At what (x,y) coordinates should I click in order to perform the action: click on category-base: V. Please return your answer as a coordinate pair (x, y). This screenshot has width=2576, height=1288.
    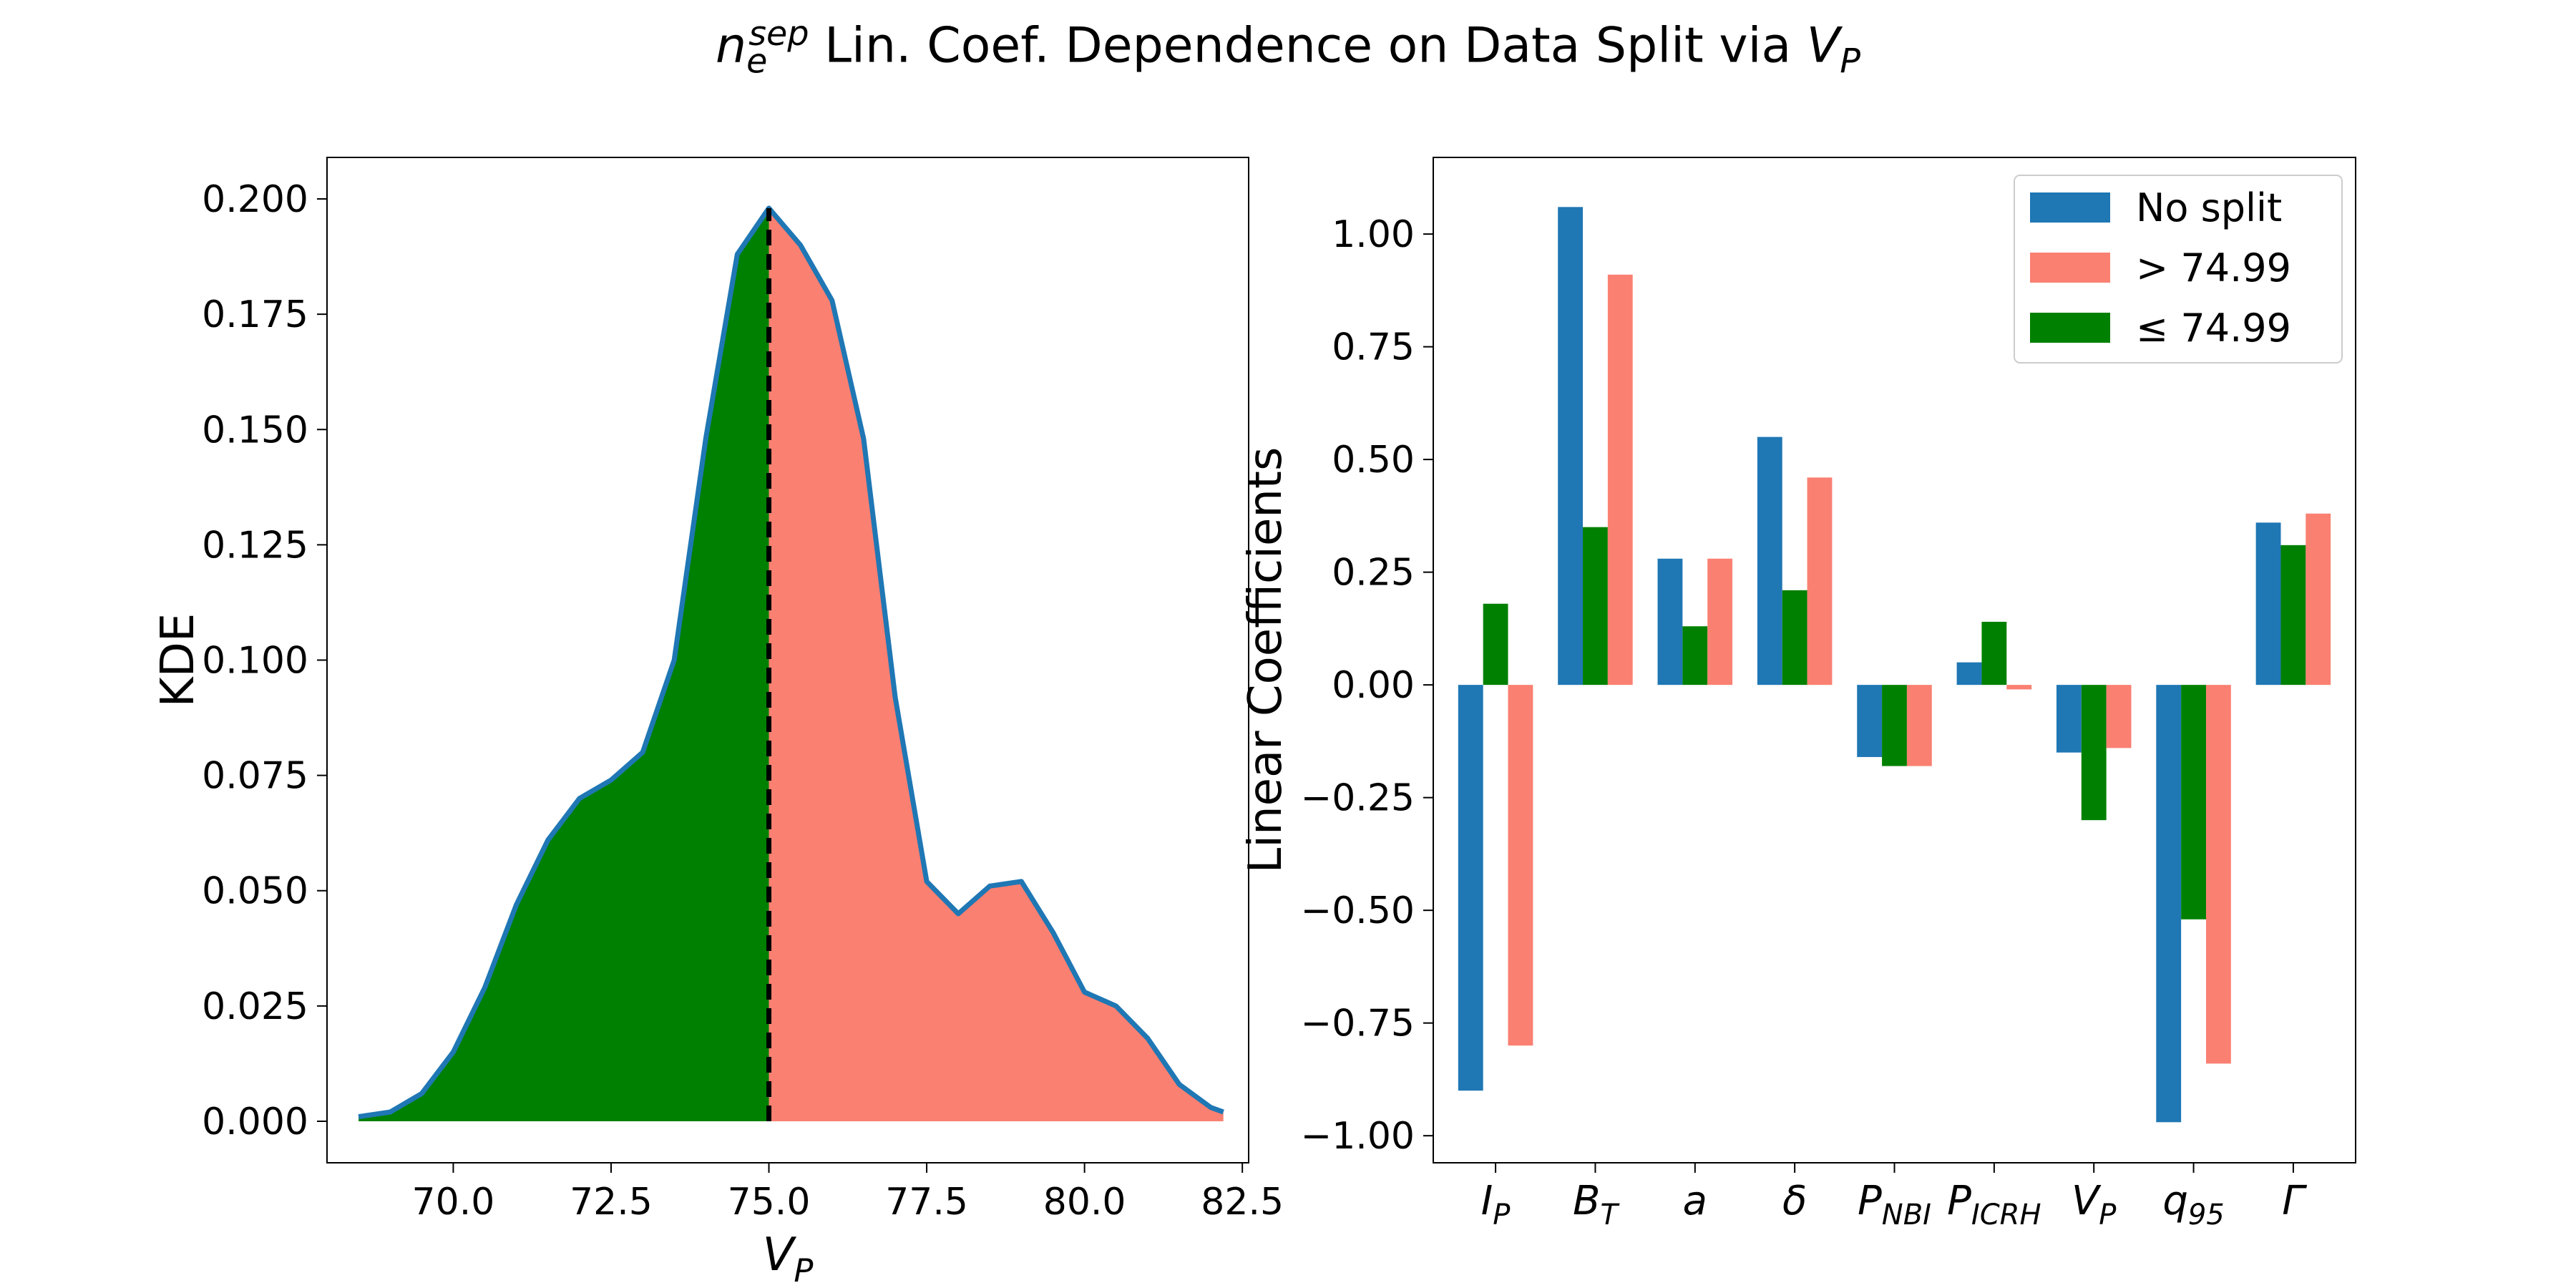
    Looking at the image, I should click on (2087, 1201).